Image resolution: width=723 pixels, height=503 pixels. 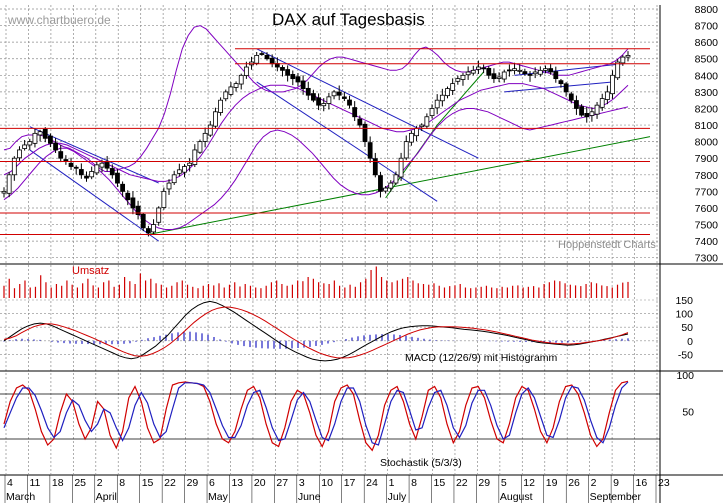 What do you see at coordinates (481, 358) in the screenshot?
I see `macd-label: MACD (12/26/9) mit Histogramm` at bounding box center [481, 358].